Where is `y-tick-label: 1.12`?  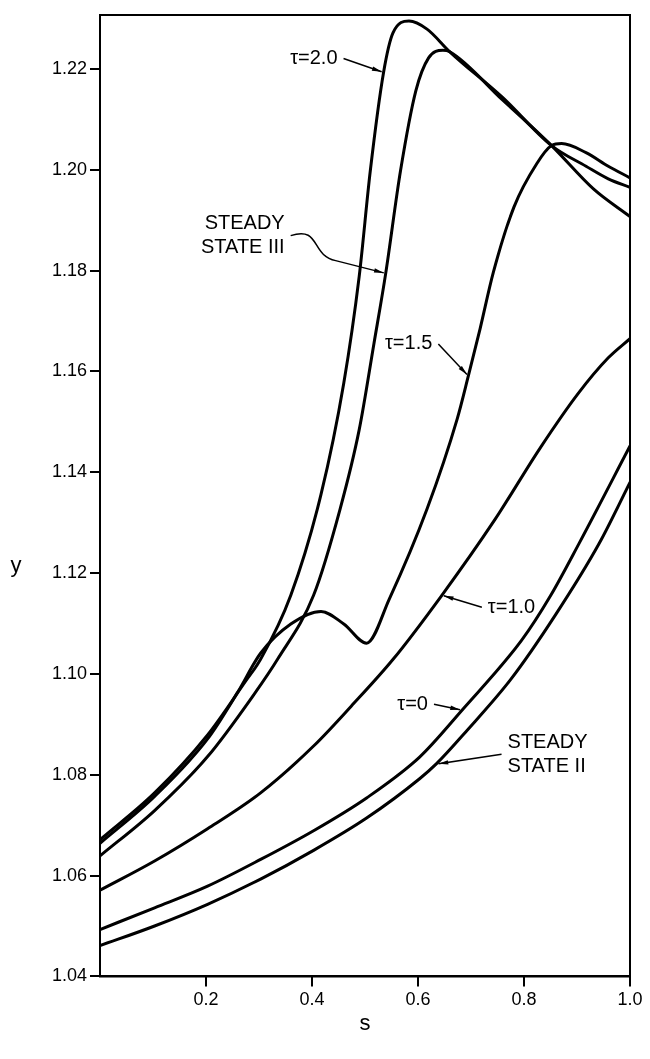
y-tick-label: 1.12 is located at coordinates (69, 572).